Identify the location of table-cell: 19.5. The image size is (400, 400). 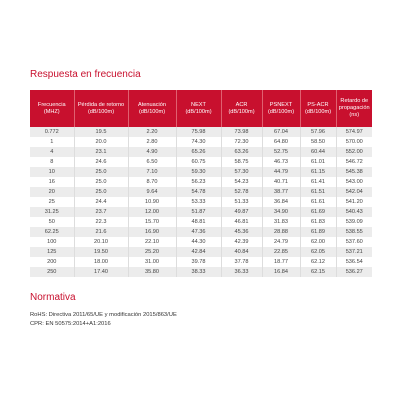
(101, 132).